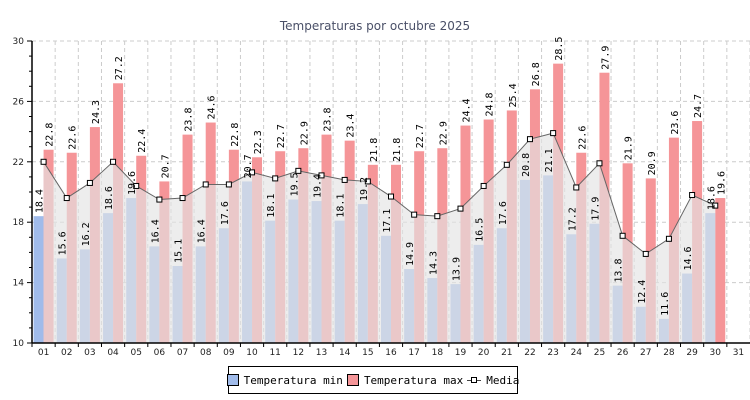 The width and height of the screenshot is (750, 400). I want to click on data-label: 18.1, so click(271, 206).